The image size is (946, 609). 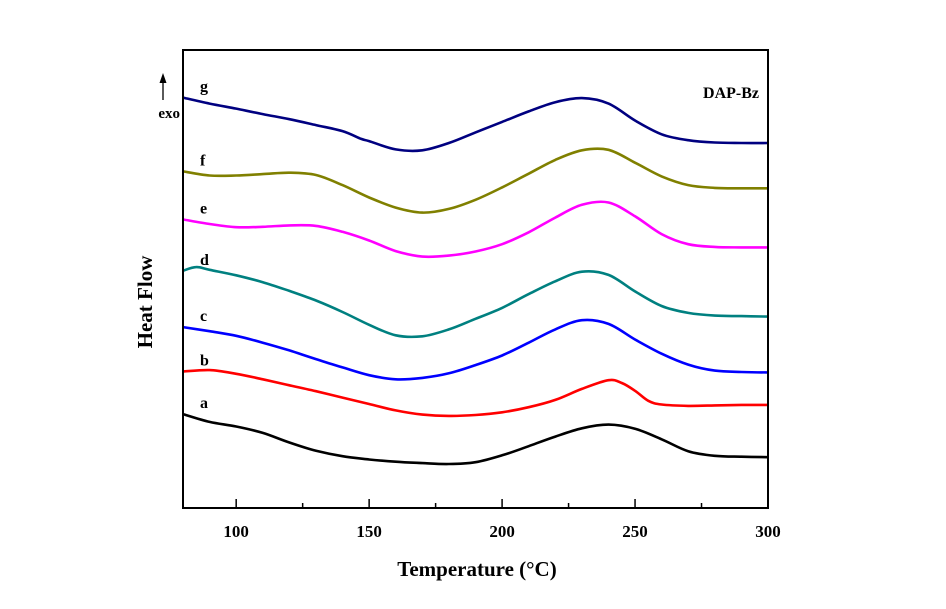 What do you see at coordinates (476, 569) in the screenshot?
I see `x-axis-label: Temperature (°C)` at bounding box center [476, 569].